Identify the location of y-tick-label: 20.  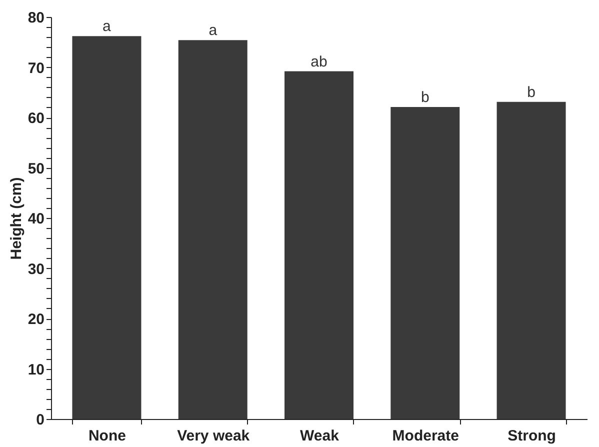
(36, 319).